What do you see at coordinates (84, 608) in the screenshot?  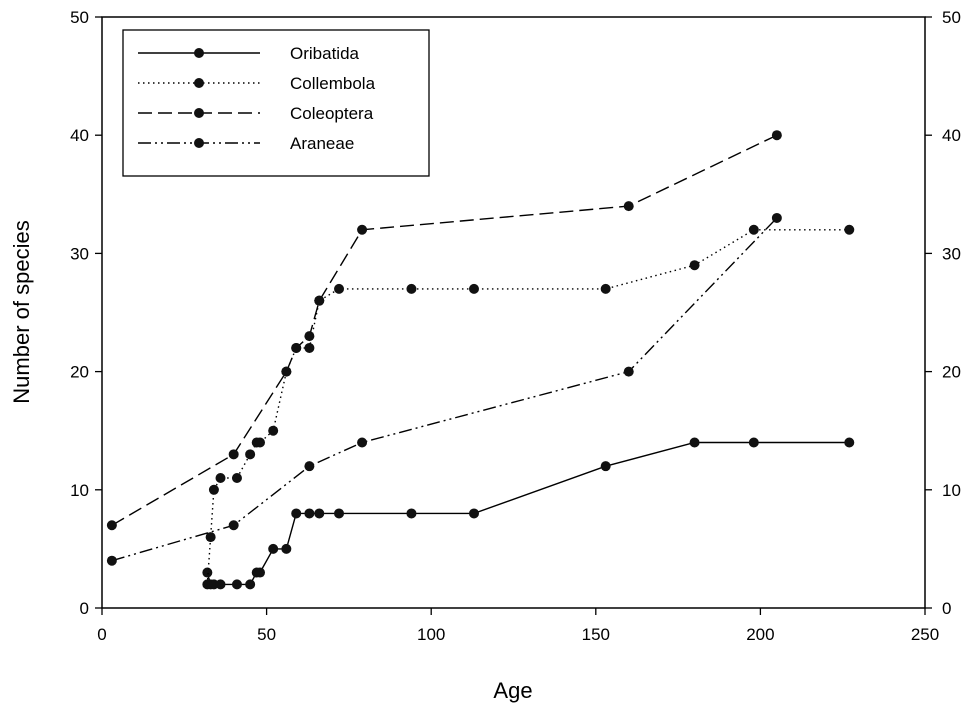 I see `y-tick-label: 0` at bounding box center [84, 608].